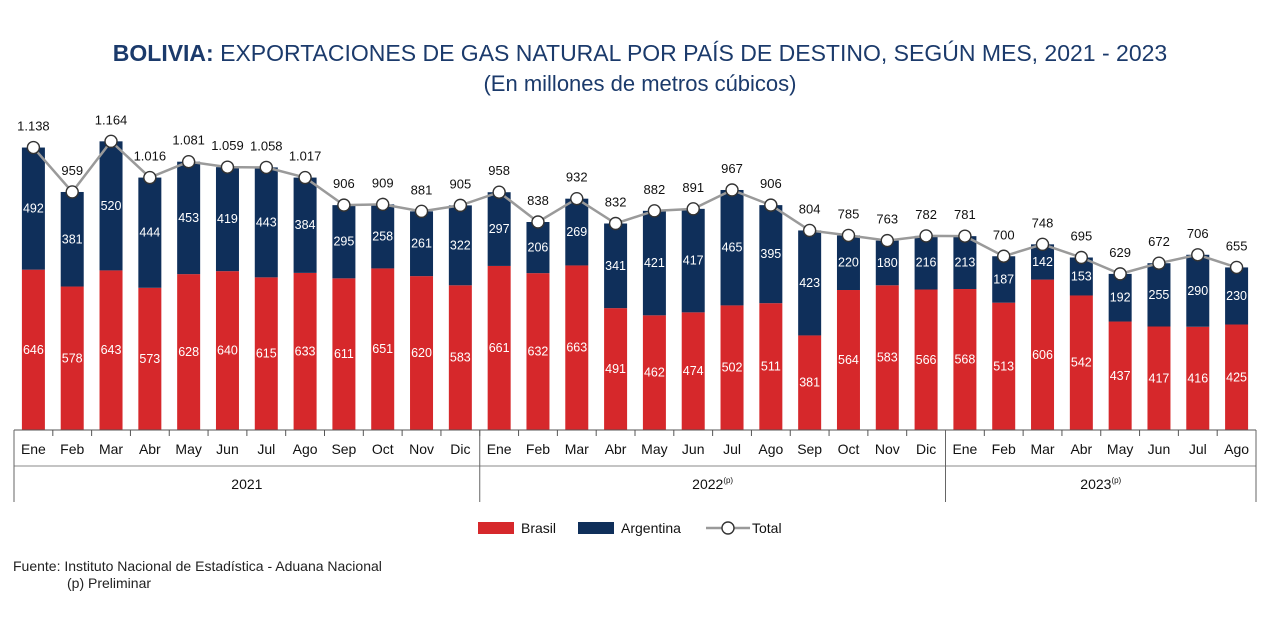 This screenshot has height=640, width=1280. I want to click on value-label-argentina: 443, so click(266, 222).